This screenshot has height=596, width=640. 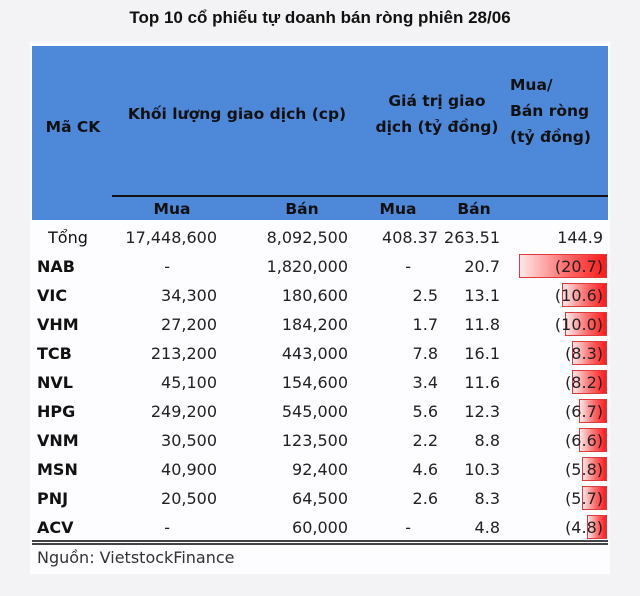 What do you see at coordinates (314, 411) in the screenshot?
I see `volume-sell: 545,000` at bounding box center [314, 411].